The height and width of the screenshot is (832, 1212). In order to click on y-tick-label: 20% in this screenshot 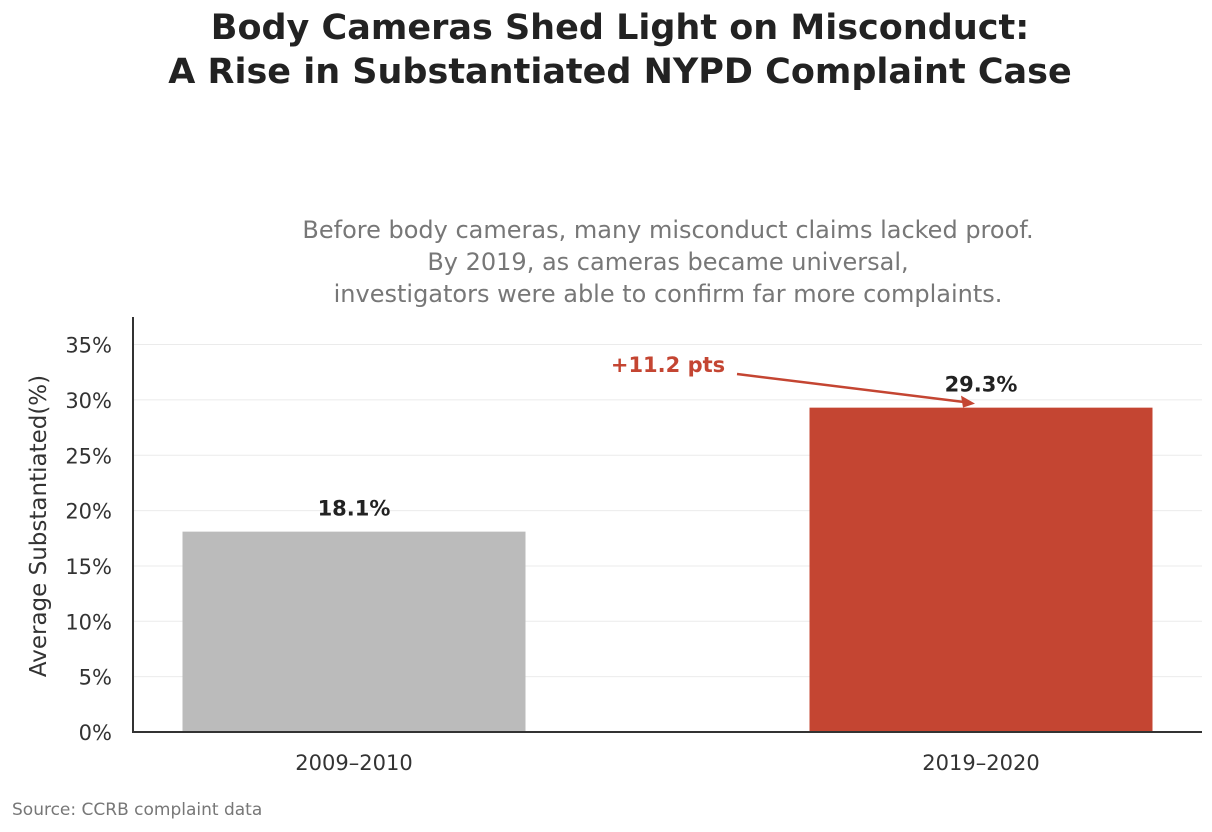, I will do `click(88, 512)`.